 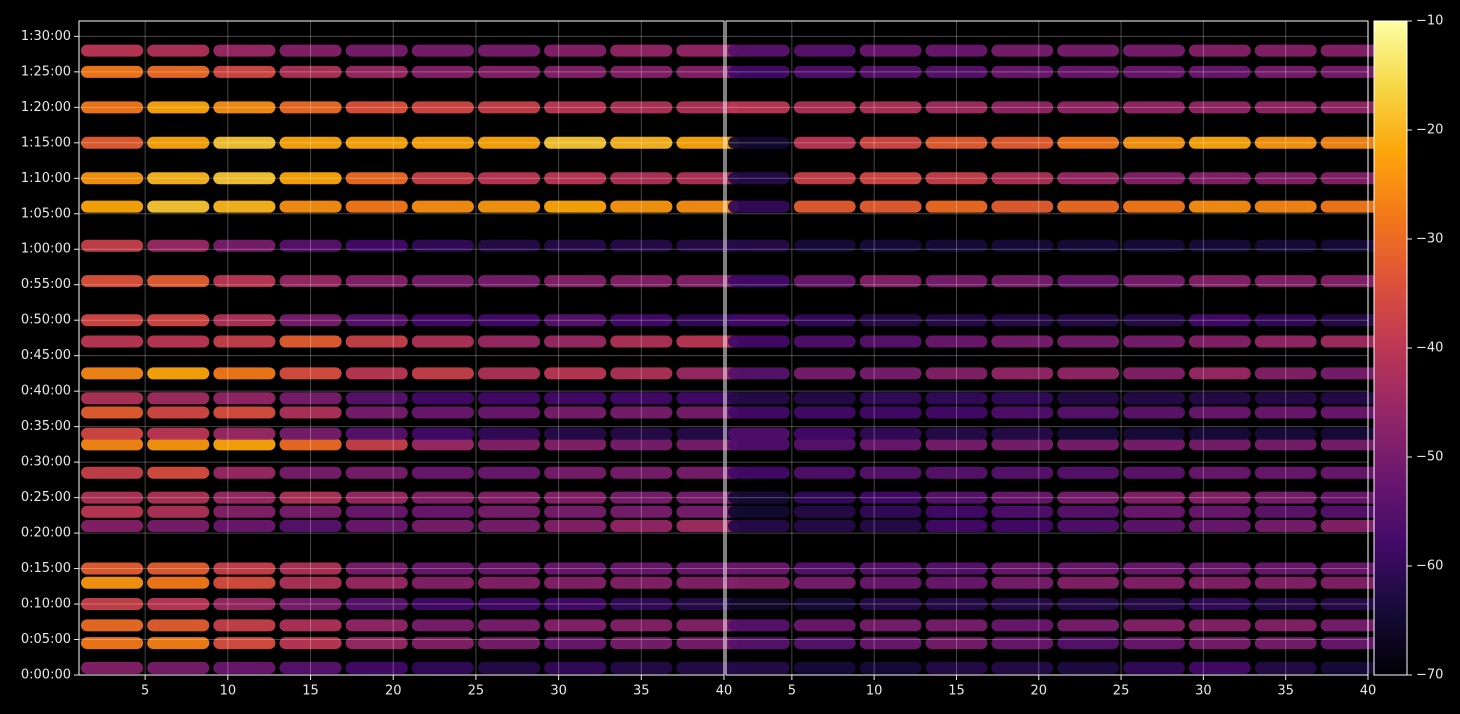 What do you see at coordinates (1285, 691) in the screenshot?
I see `x-tick-label: 35` at bounding box center [1285, 691].